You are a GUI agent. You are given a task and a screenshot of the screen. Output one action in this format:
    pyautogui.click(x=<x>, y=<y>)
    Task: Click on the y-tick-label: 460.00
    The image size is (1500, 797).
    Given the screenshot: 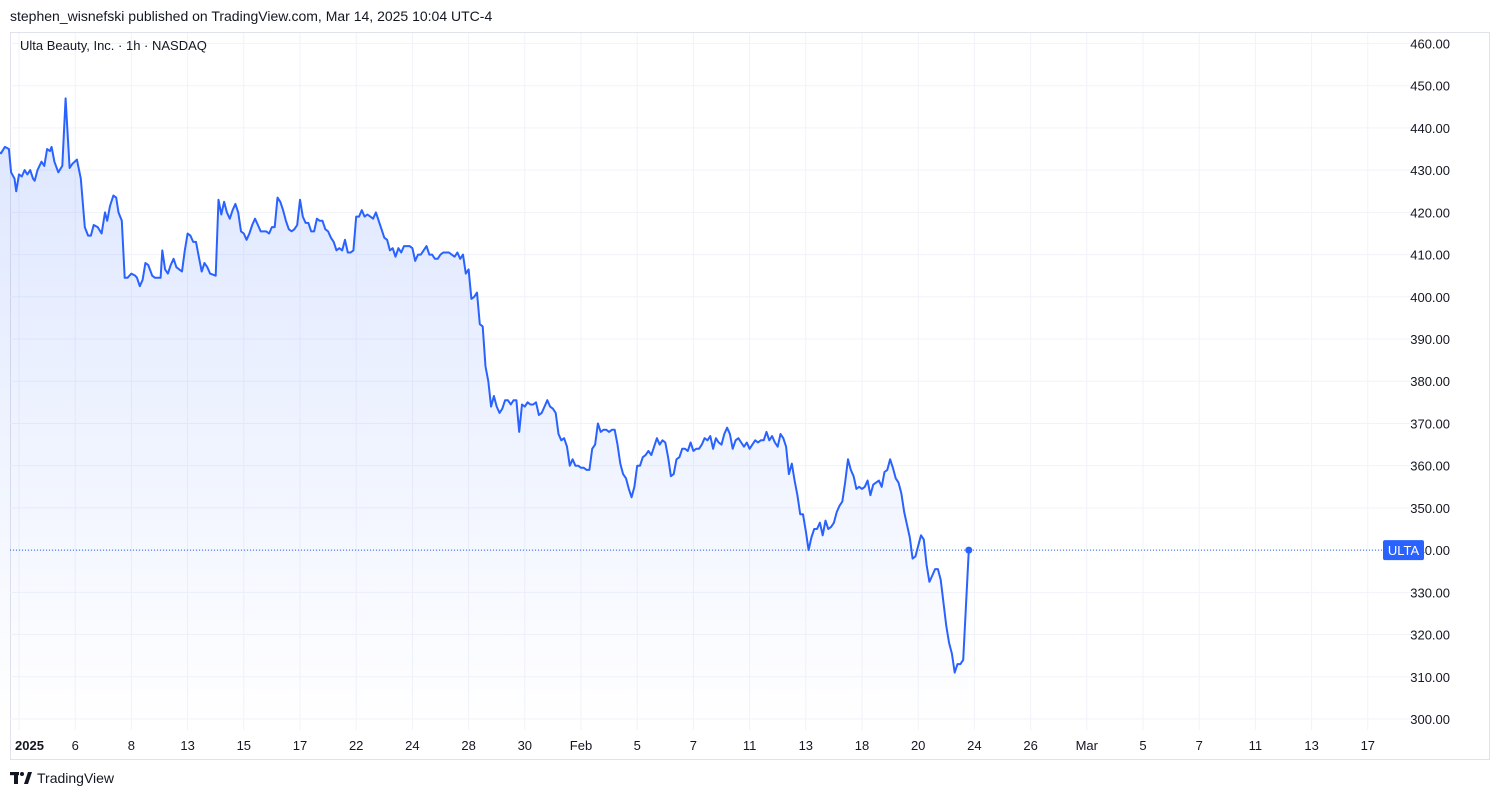 What is the action you would take?
    pyautogui.click(x=1430, y=43)
    